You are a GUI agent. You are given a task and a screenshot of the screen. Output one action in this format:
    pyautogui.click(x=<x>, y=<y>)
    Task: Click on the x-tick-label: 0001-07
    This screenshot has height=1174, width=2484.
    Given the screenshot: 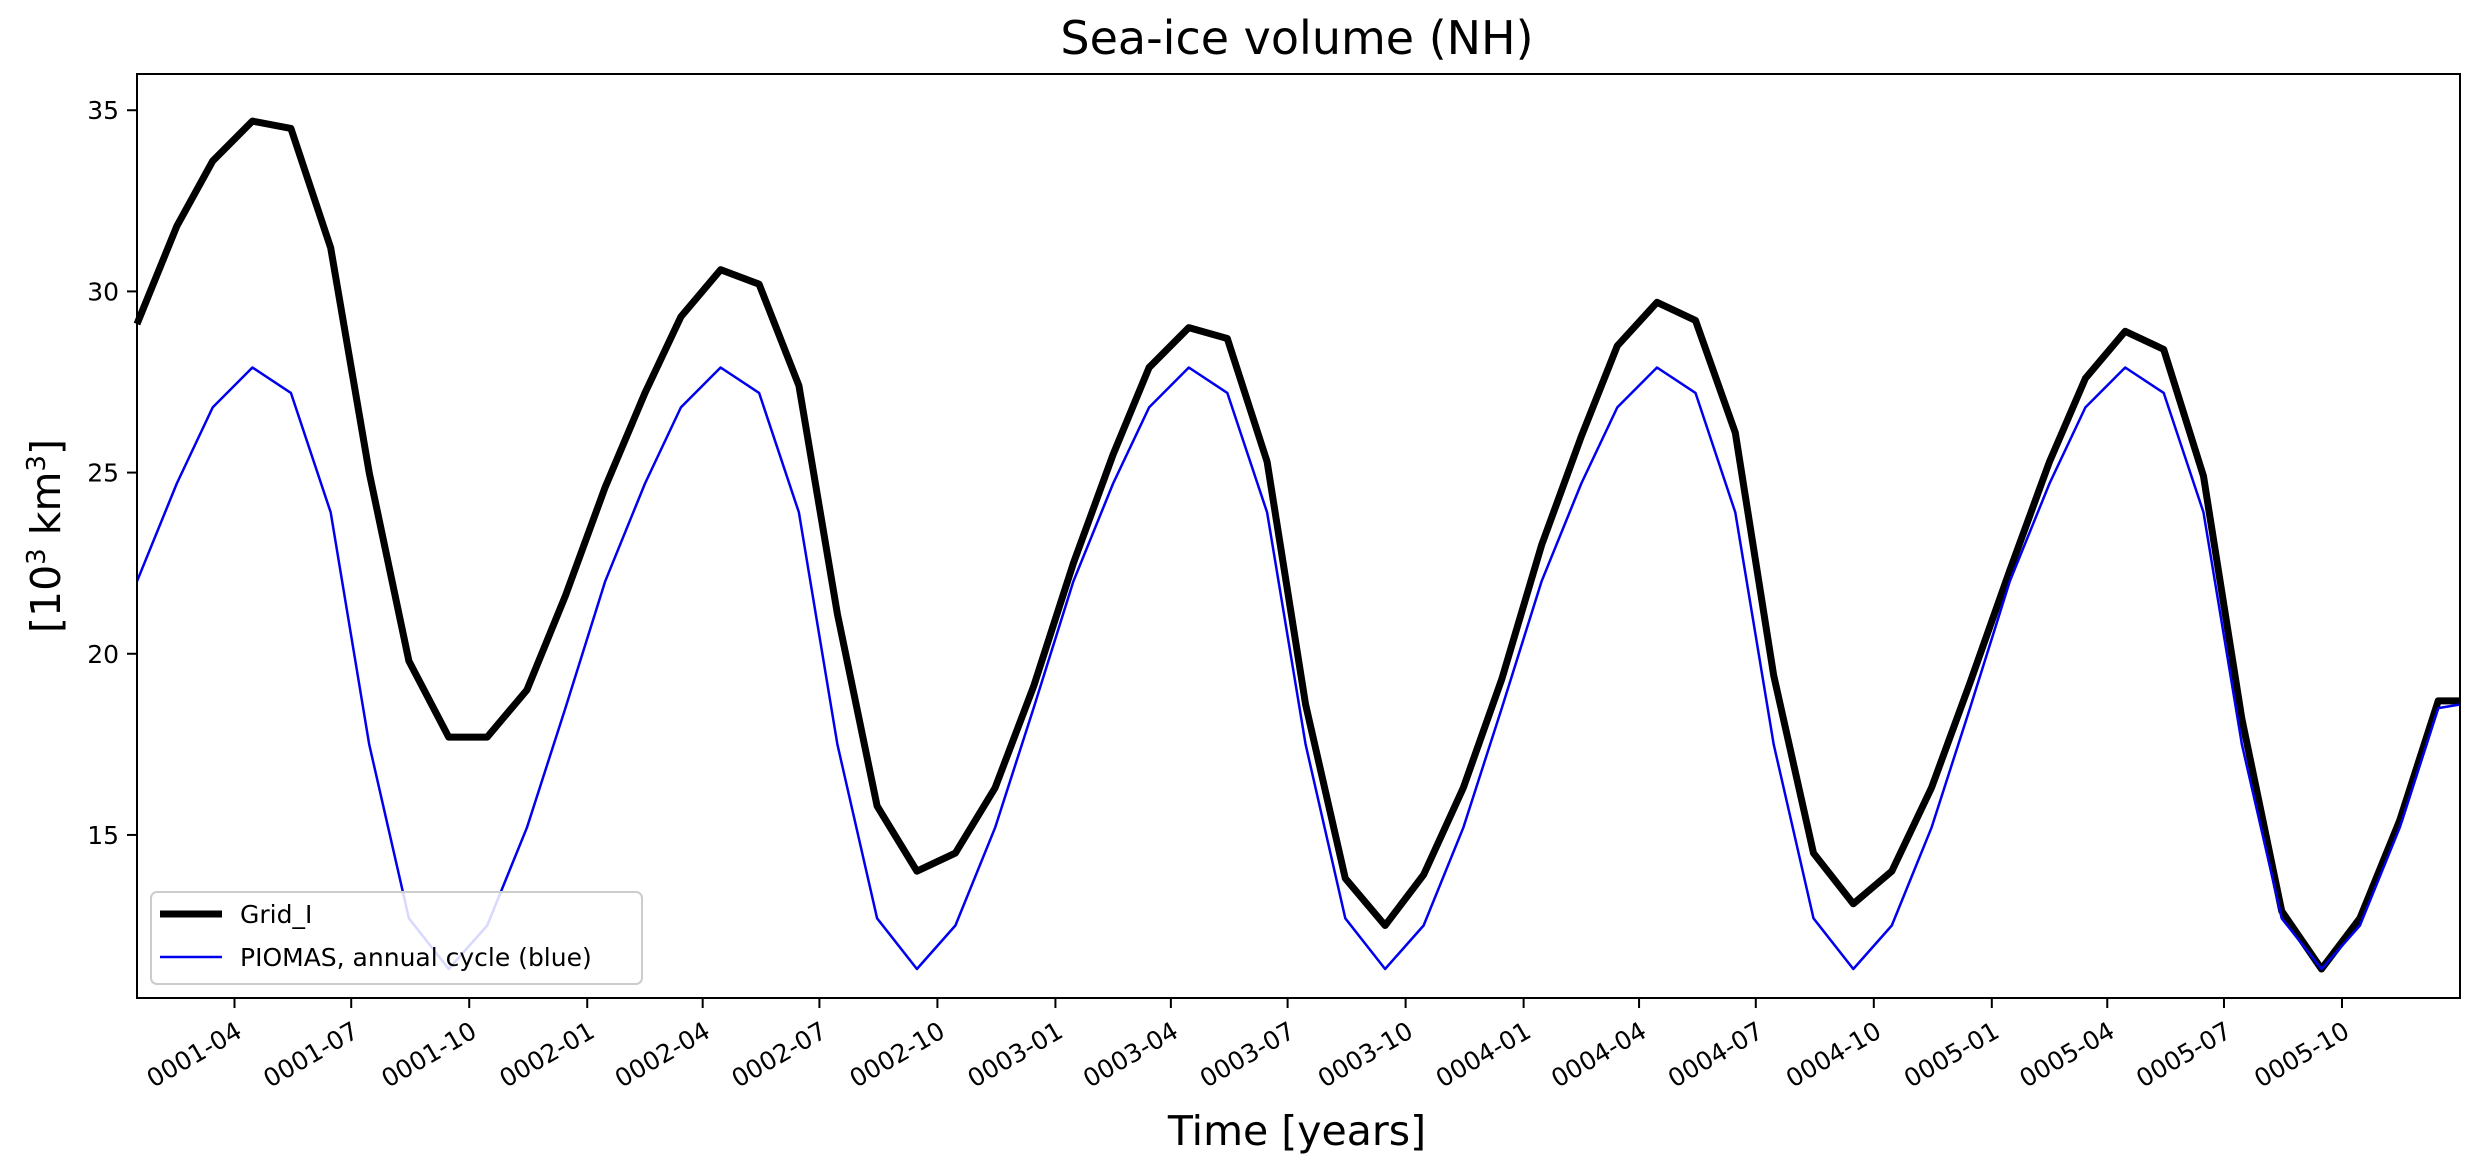 What is the action you would take?
    pyautogui.click(x=310, y=1054)
    